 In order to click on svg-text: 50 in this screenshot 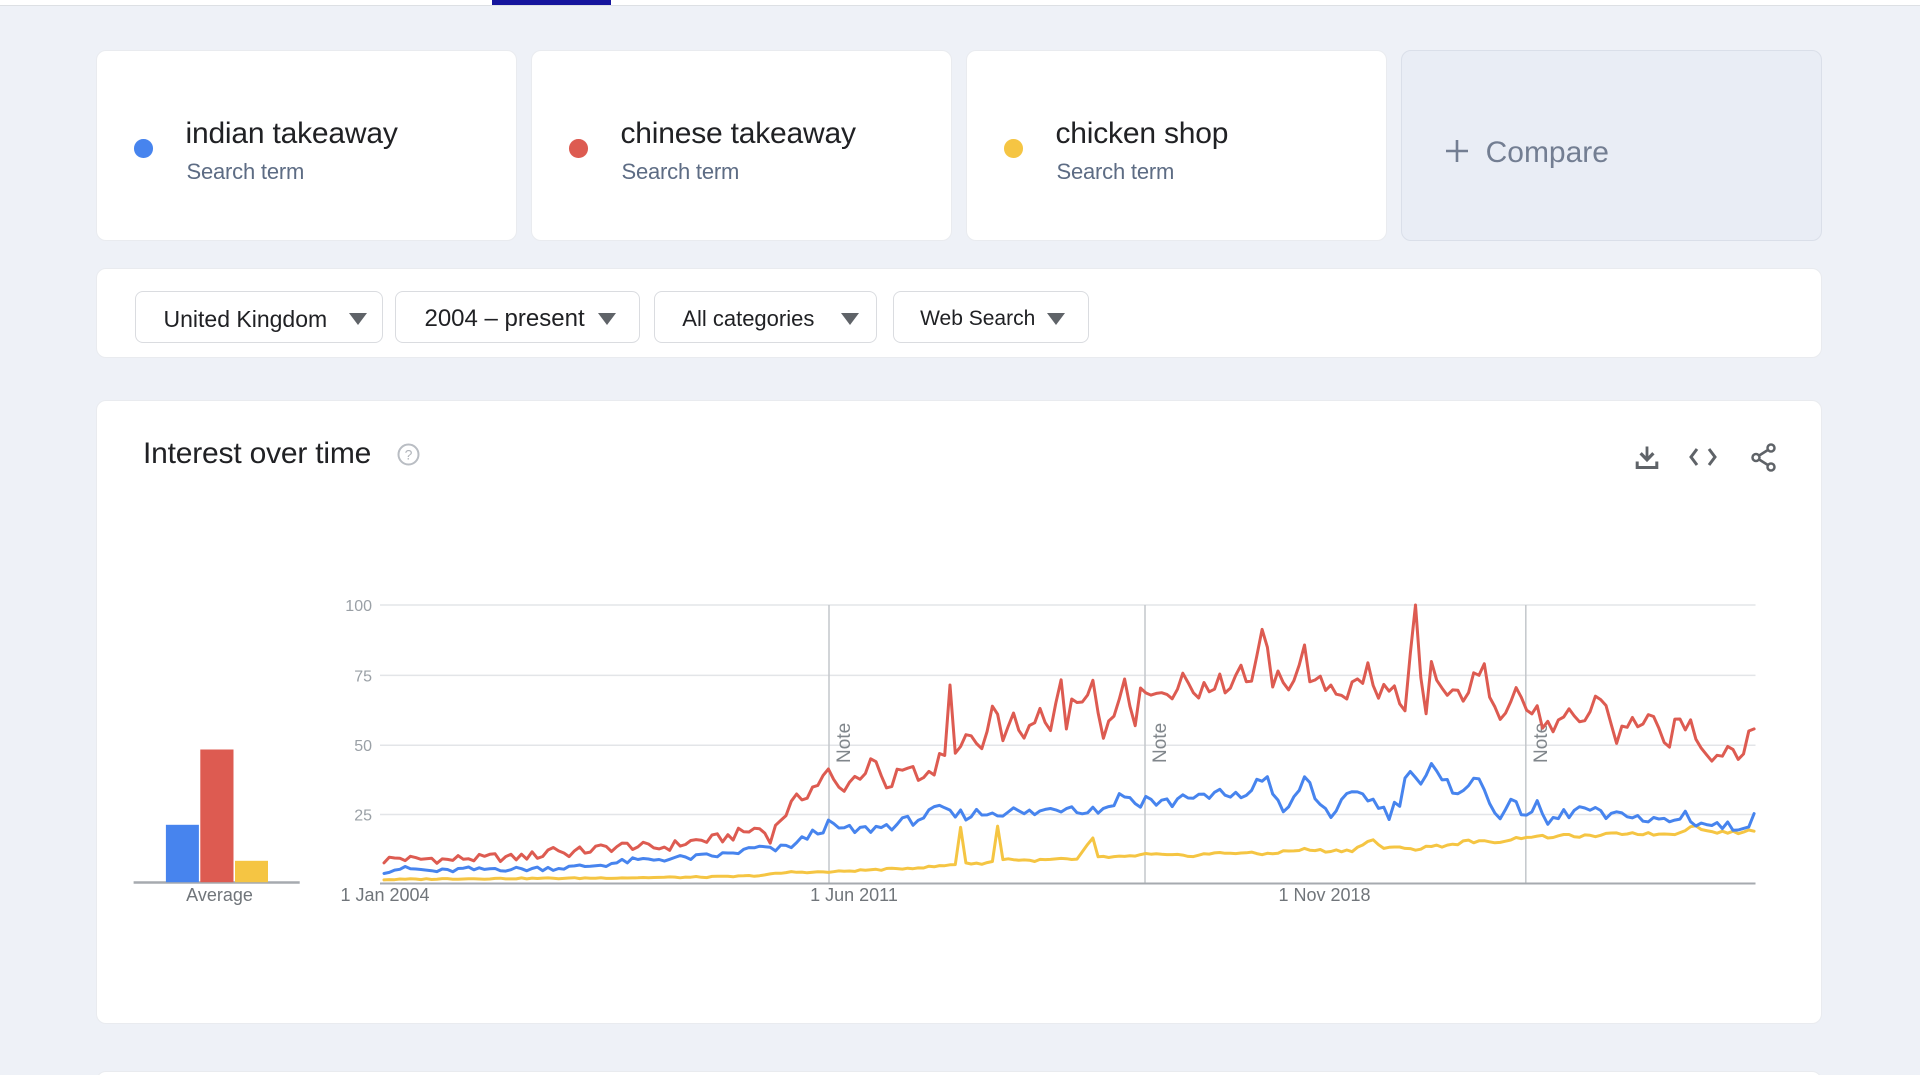, I will do `click(363, 746)`.